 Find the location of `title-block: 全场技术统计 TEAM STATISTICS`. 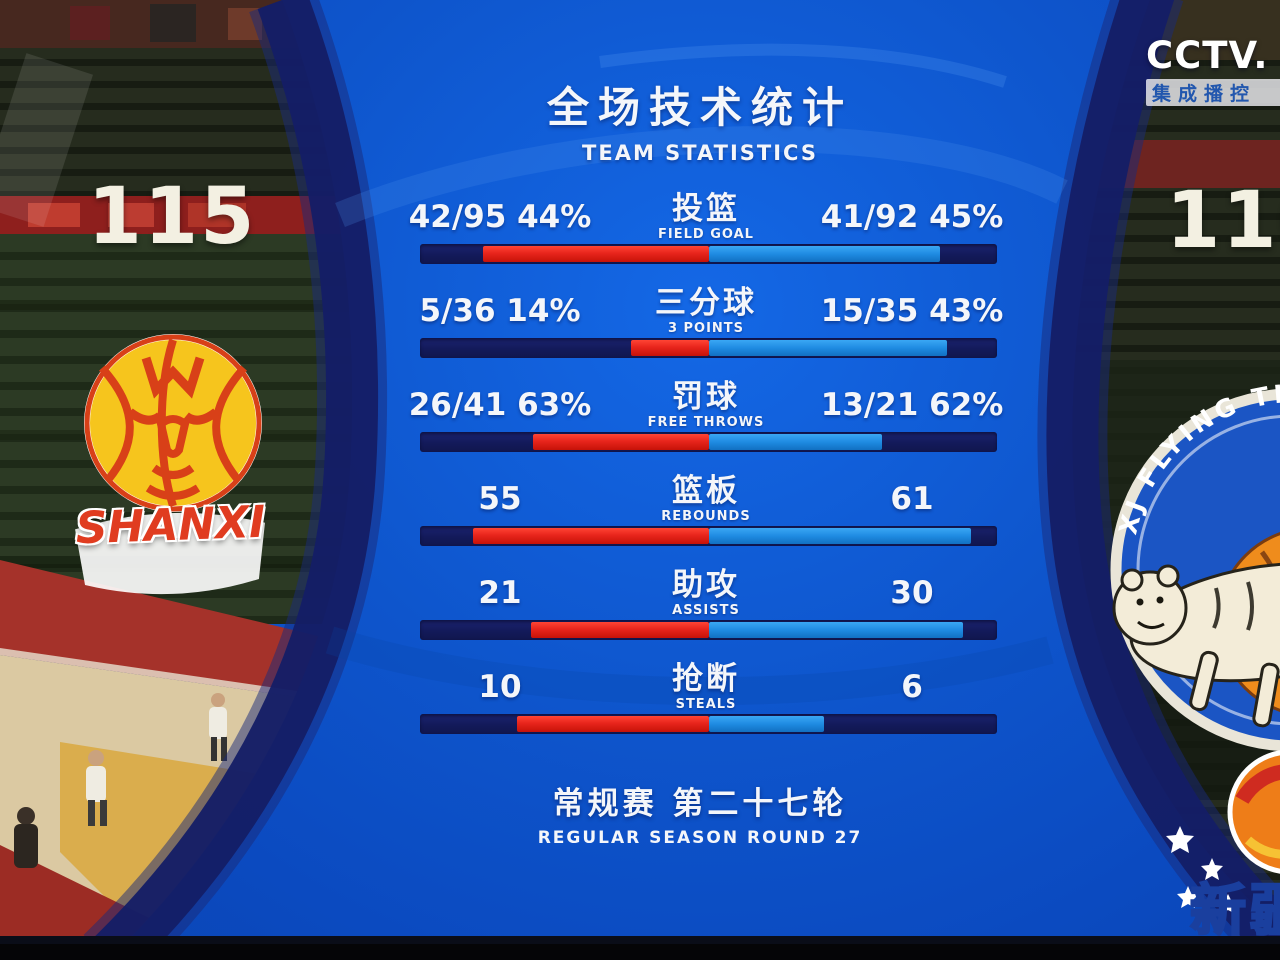

title-block: 全场技术统计 TEAM STATISTICS is located at coordinates (700, 119).